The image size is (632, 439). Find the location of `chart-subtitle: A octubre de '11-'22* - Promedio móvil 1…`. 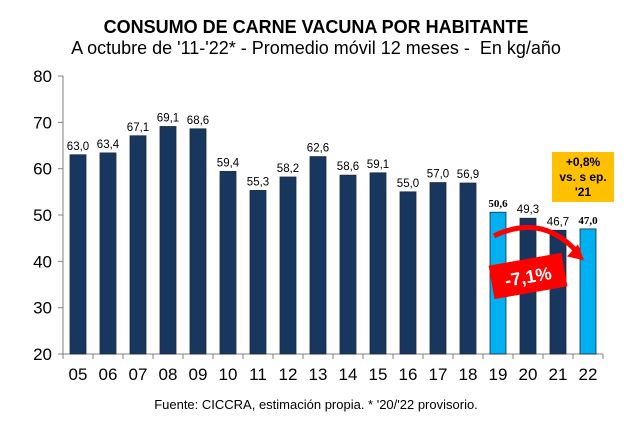

chart-subtitle: A octubre de '11-'22* - Promedio móvil 1… is located at coordinates (316, 48).